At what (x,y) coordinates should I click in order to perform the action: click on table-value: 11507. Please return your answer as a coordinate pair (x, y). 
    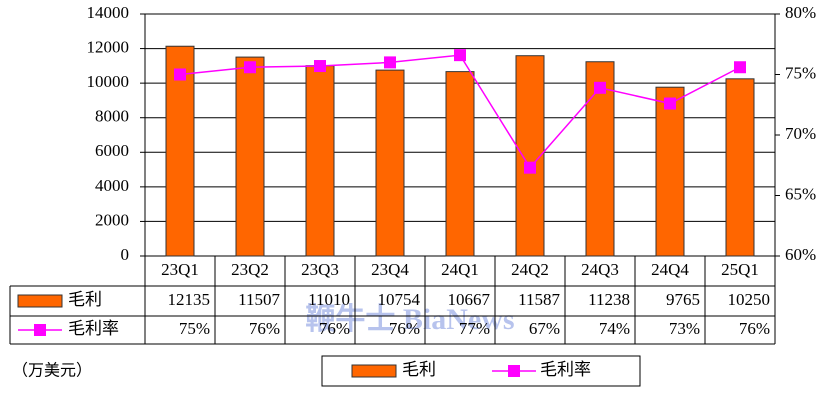
    Looking at the image, I should click on (259, 299).